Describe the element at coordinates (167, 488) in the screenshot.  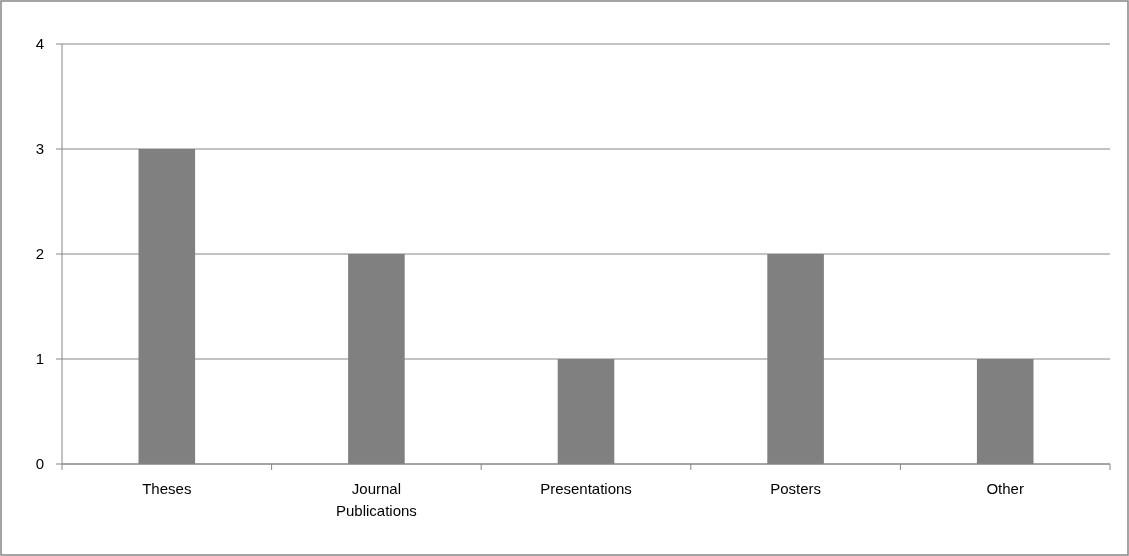
I see `x-tick-label: Theses` at that location.